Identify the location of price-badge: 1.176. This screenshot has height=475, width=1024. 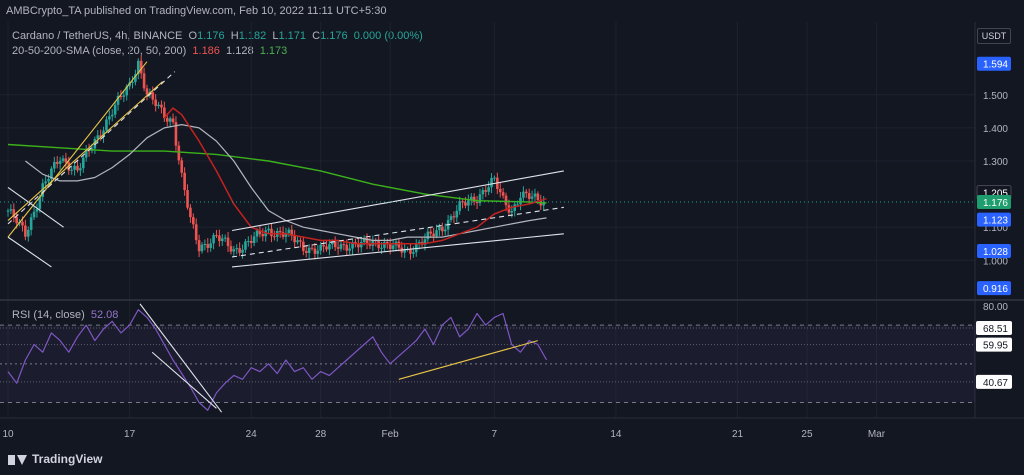
(994, 202).